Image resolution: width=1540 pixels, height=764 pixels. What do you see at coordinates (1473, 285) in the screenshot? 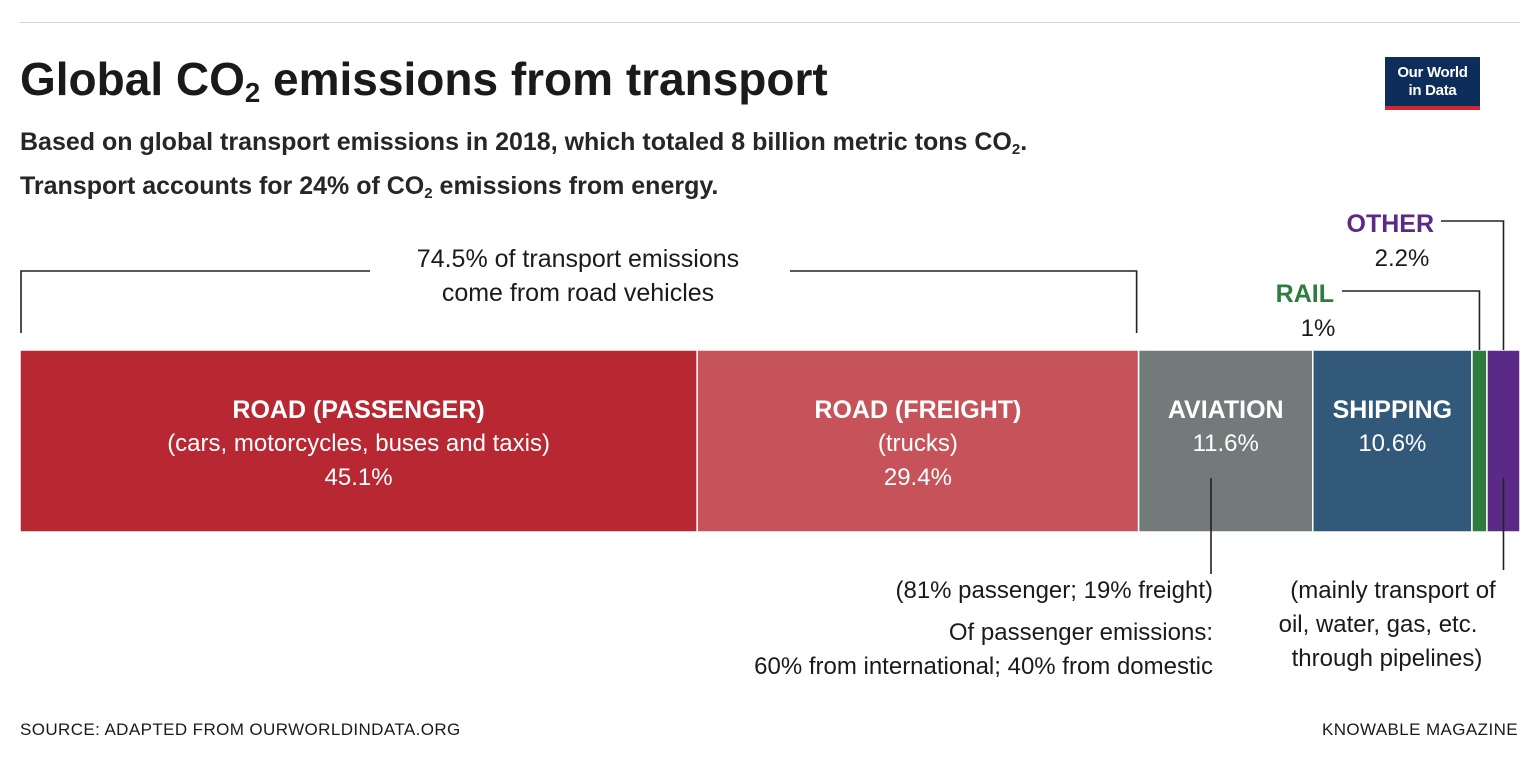
I see `other-leader` at bounding box center [1473, 285].